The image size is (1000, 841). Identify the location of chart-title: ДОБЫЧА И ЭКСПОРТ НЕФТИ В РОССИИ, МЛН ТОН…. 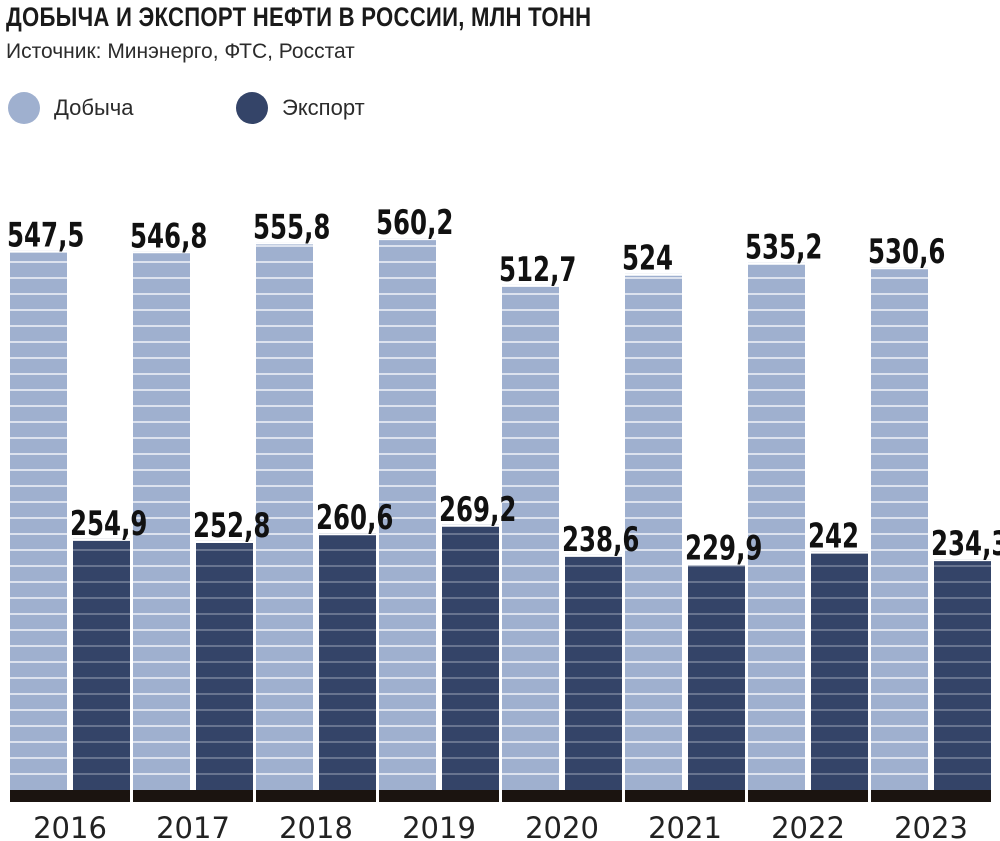
(299, 17).